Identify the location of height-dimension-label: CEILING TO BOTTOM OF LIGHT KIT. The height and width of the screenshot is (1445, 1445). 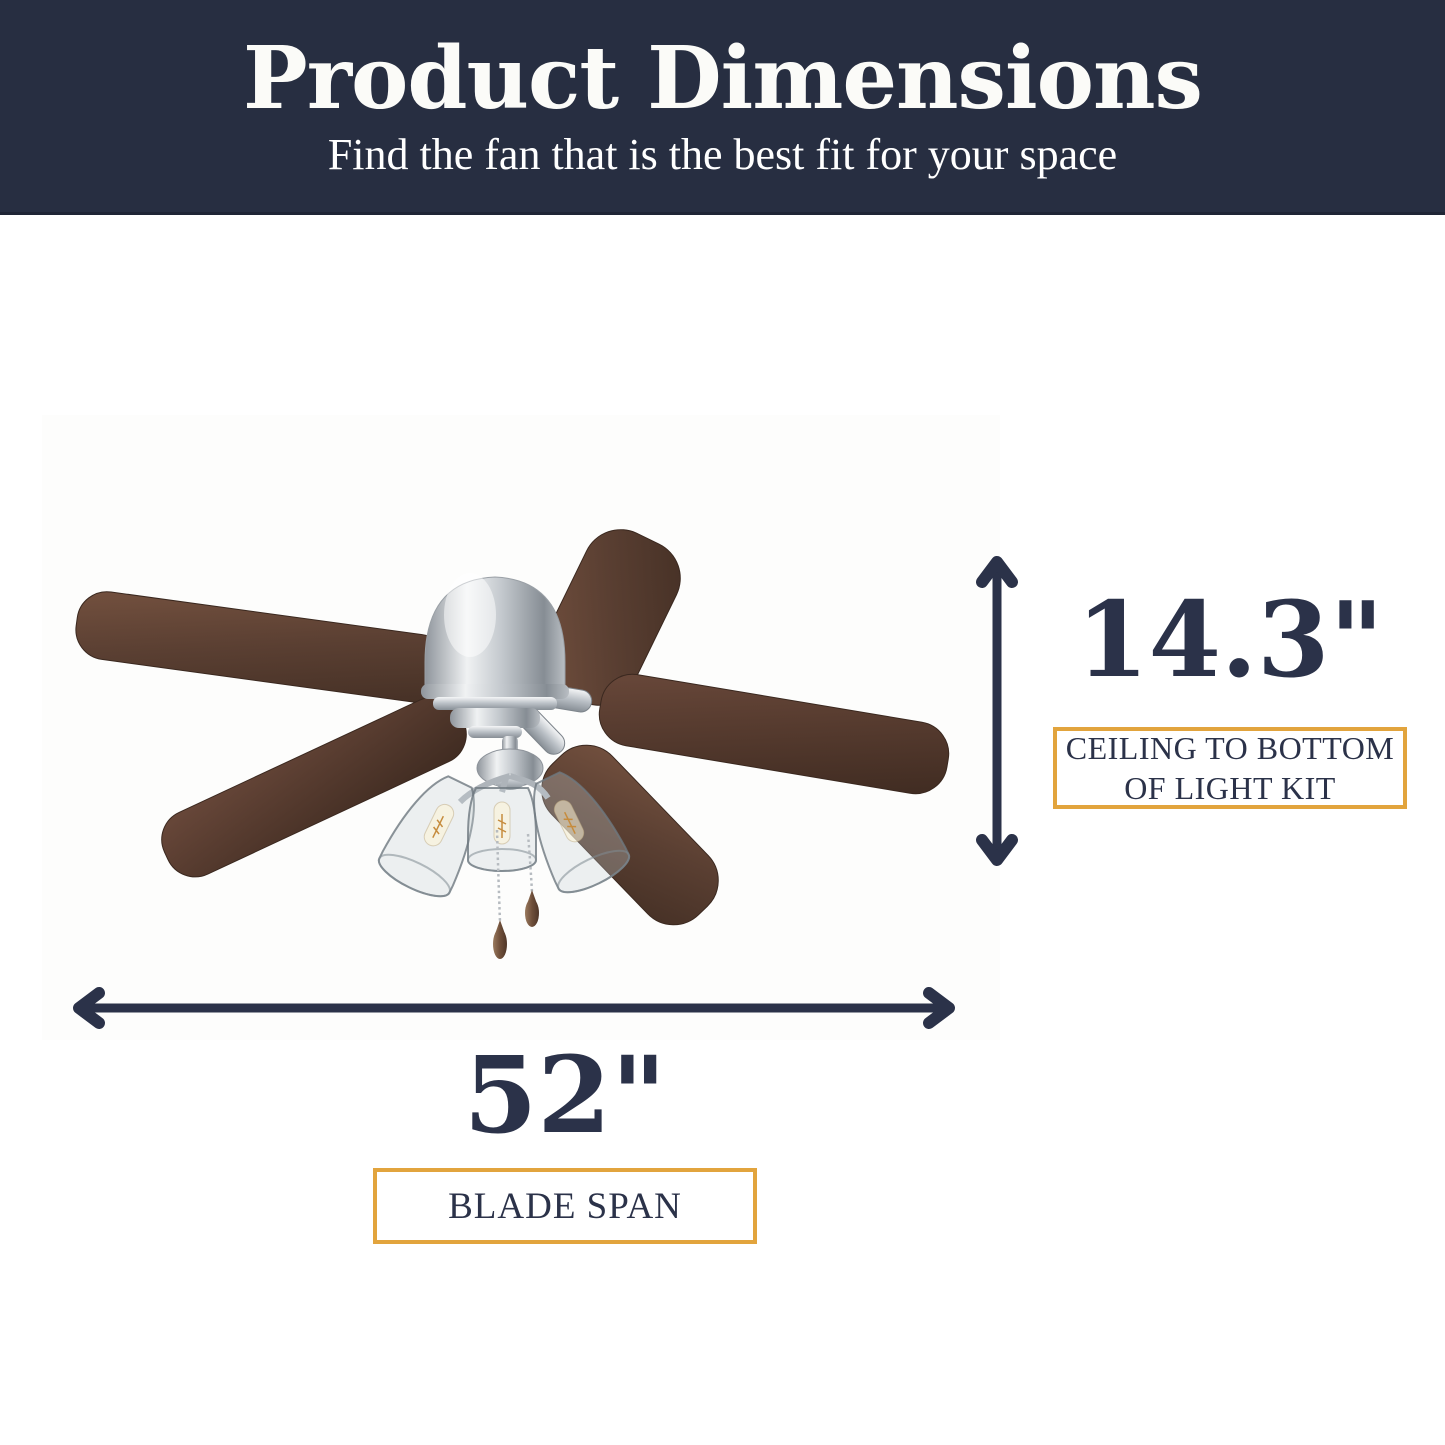
(1230, 768).